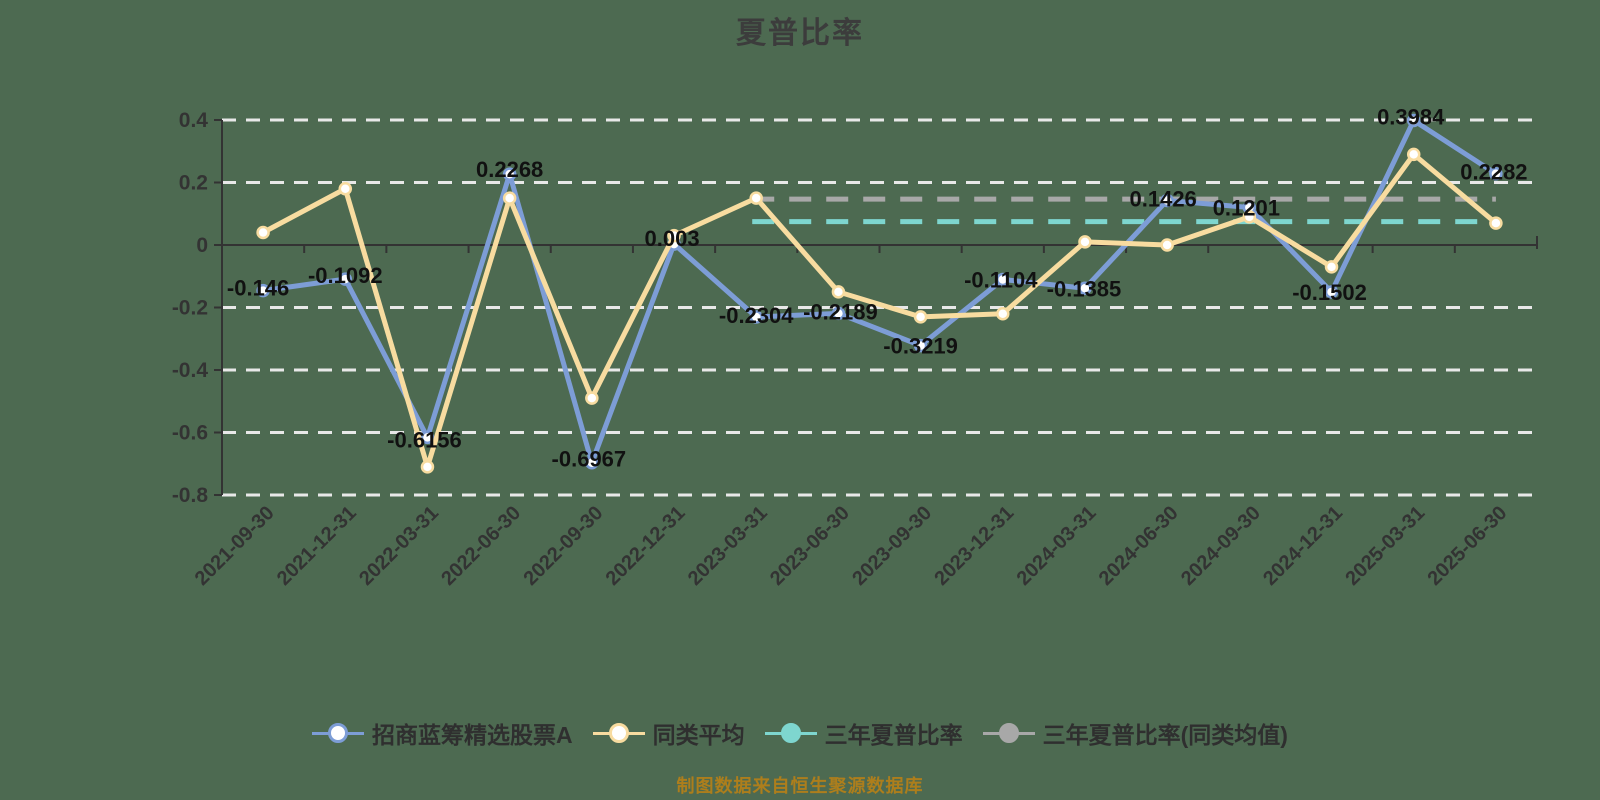  Describe the element at coordinates (1008, 733) in the screenshot. I see `three-year-sharpe-peer-marker-icon` at that location.